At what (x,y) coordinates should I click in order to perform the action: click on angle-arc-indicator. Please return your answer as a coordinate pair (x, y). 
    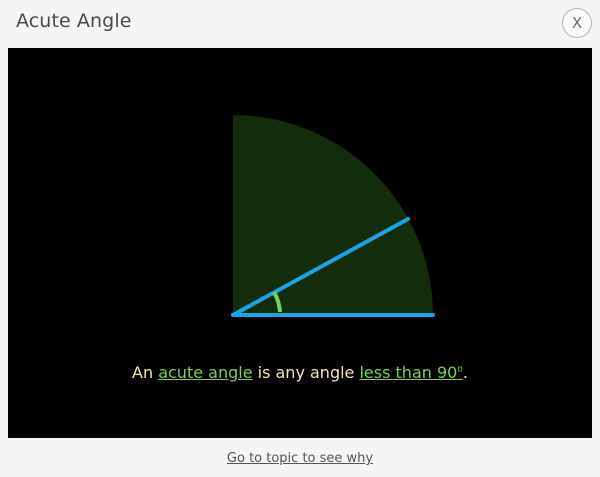
    Looking at the image, I should click on (277, 302).